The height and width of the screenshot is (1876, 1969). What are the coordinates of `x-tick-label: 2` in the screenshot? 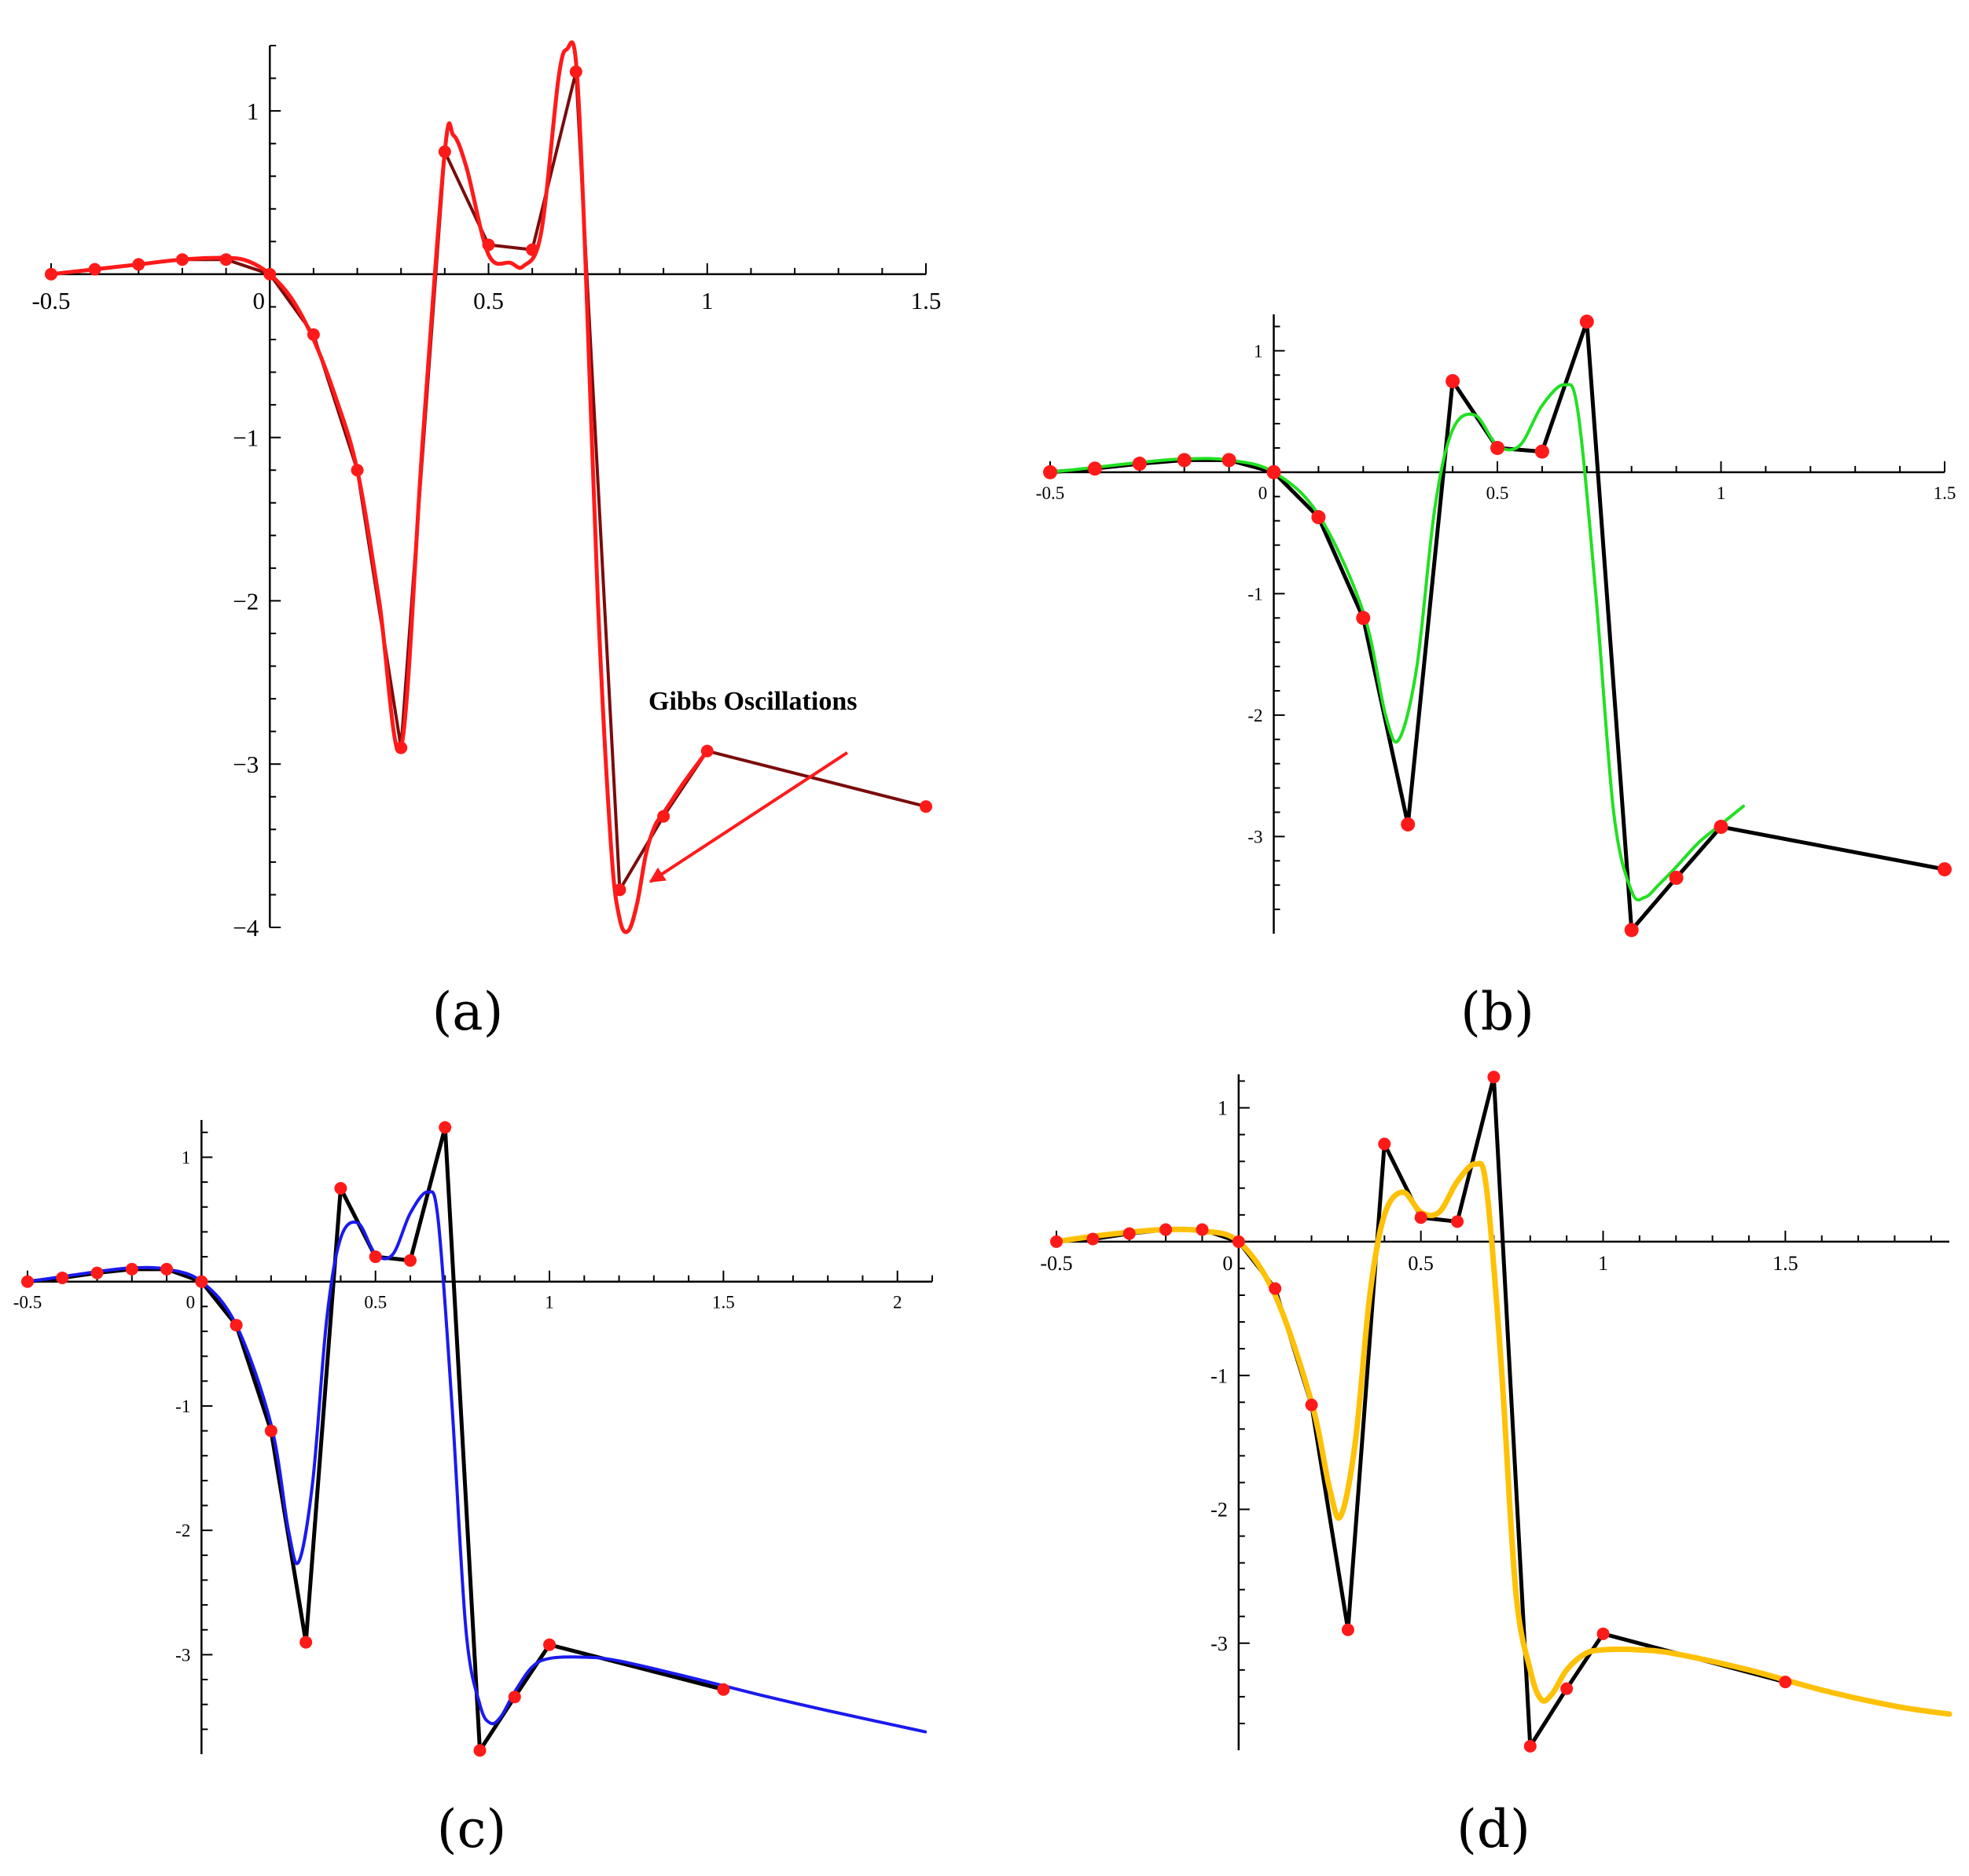 It's located at (897, 1302).